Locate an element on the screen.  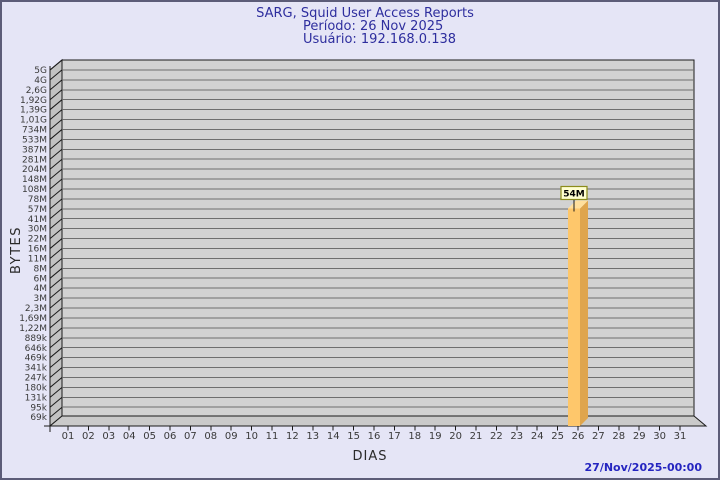
report-user-line: Usuário: 192.168.0.138 is located at coordinates (380, 39).